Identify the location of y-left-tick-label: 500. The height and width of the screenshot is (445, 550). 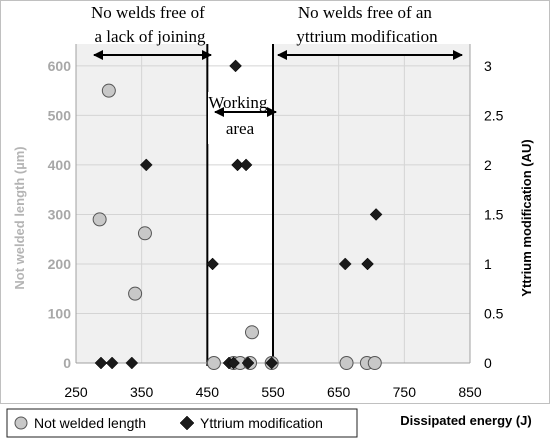
(60, 115).